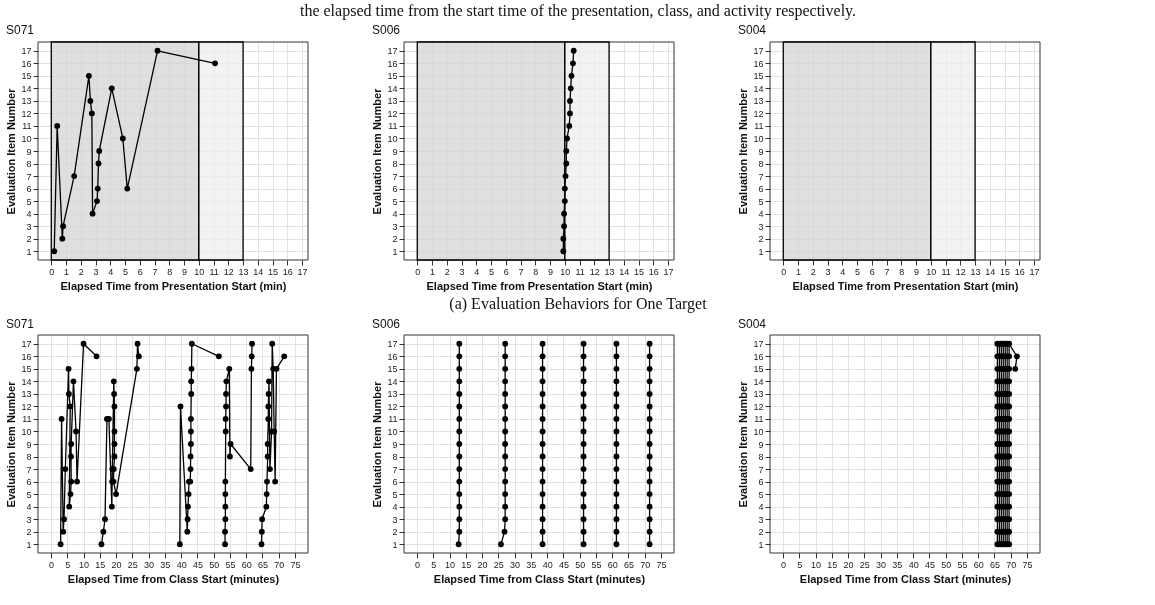 This screenshot has width=1155, height=605. Describe the element at coordinates (20, 323) in the screenshot. I see `chart-title: S071` at that location.